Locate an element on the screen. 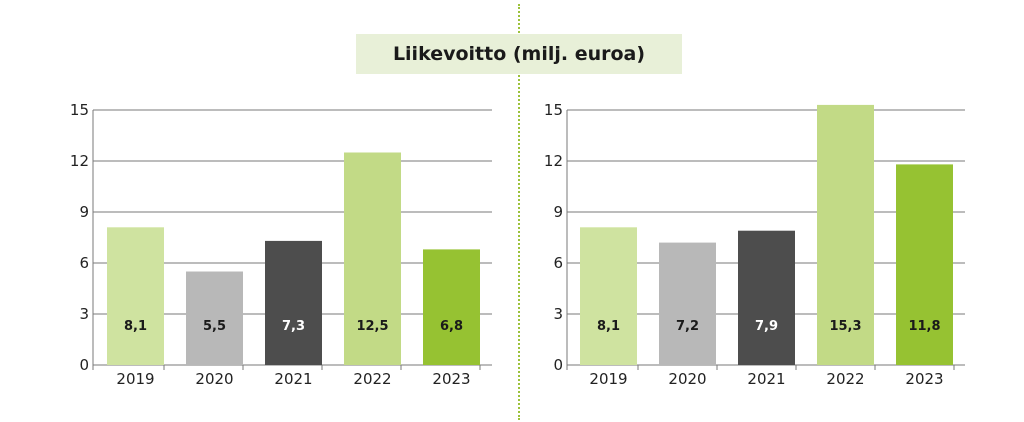 This screenshot has width=1024, height=422. bar-value-label: 5,5 is located at coordinates (214, 326).